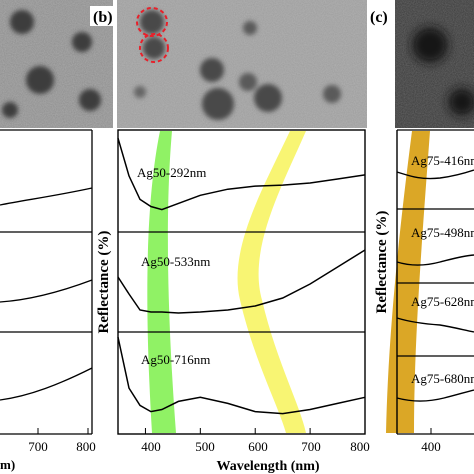  What do you see at coordinates (103, 17) in the screenshot?
I see `panel-b-label: (b)` at bounding box center [103, 17].